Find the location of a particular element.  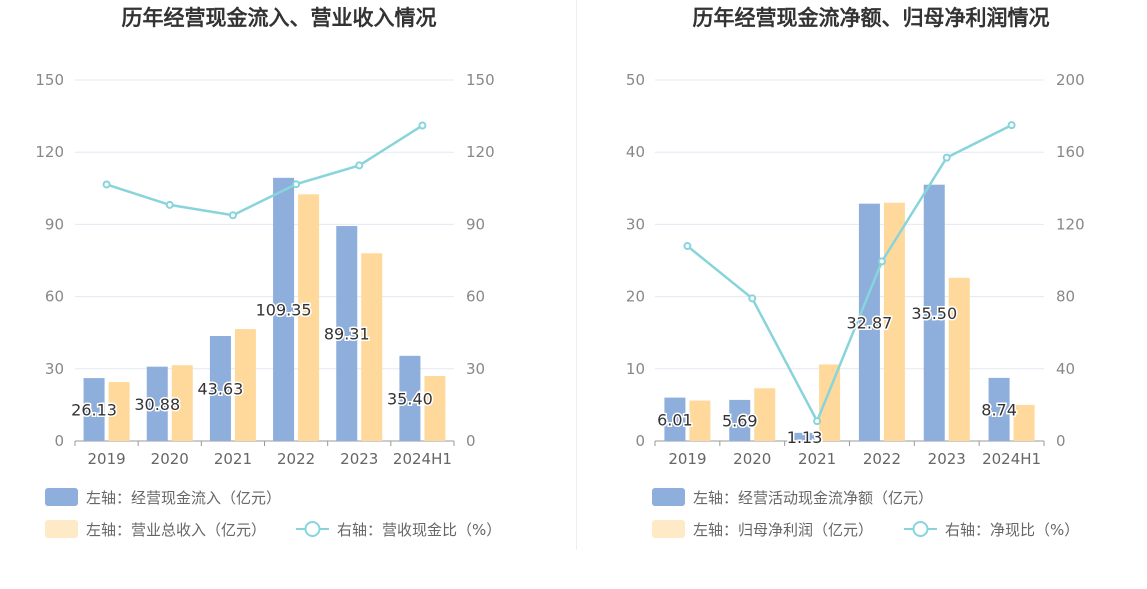

y-right-tick-label: 90 is located at coordinates (475, 224).